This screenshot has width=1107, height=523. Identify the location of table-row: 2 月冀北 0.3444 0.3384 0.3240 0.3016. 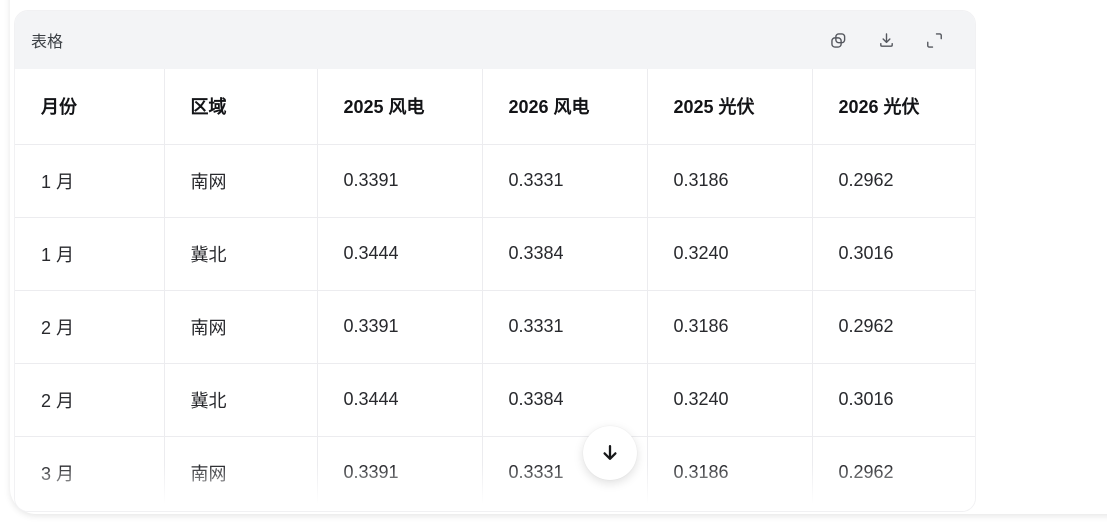
(495, 400).